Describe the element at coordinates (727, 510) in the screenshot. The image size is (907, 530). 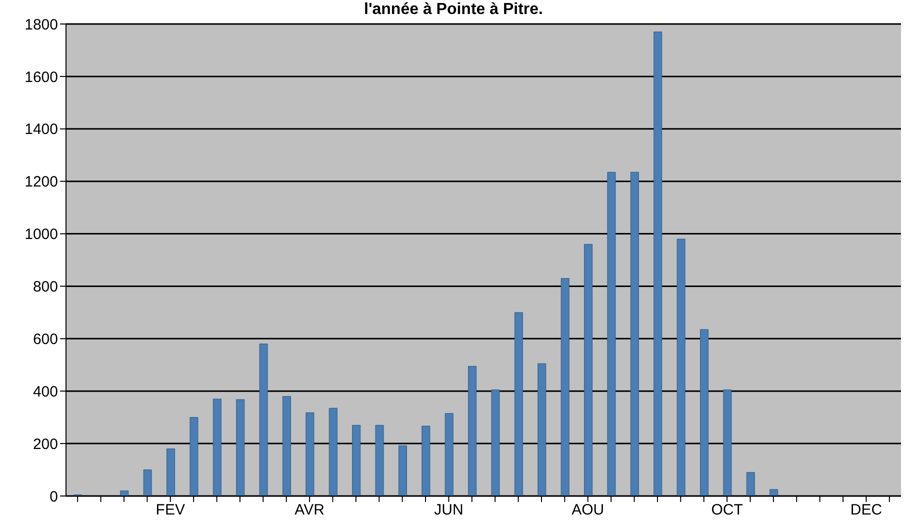
I see `x-tick-label: OCT` at that location.